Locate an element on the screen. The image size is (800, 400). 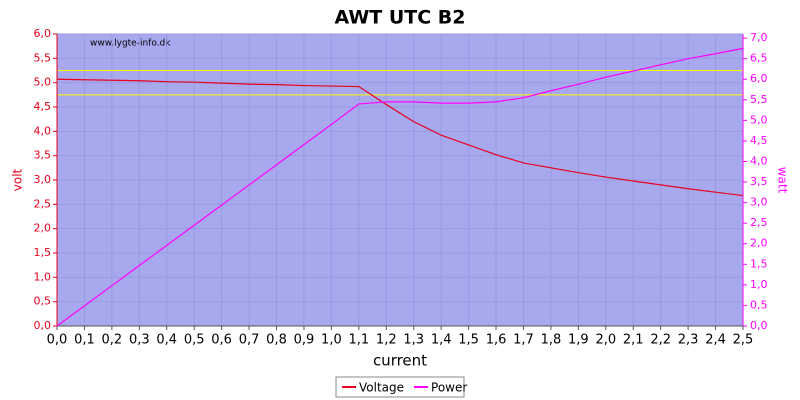
x-tick-label: 1,7 is located at coordinates (523, 340).